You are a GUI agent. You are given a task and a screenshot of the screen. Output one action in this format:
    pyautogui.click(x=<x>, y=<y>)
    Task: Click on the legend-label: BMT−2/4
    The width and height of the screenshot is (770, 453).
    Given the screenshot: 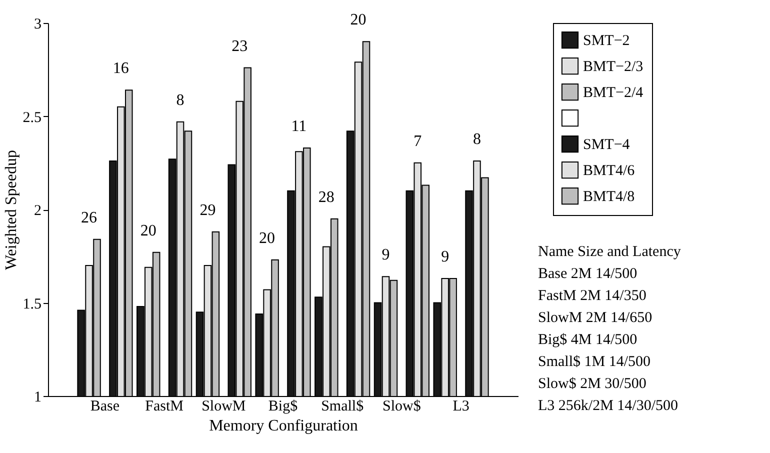 What is the action you would take?
    pyautogui.click(x=613, y=93)
    